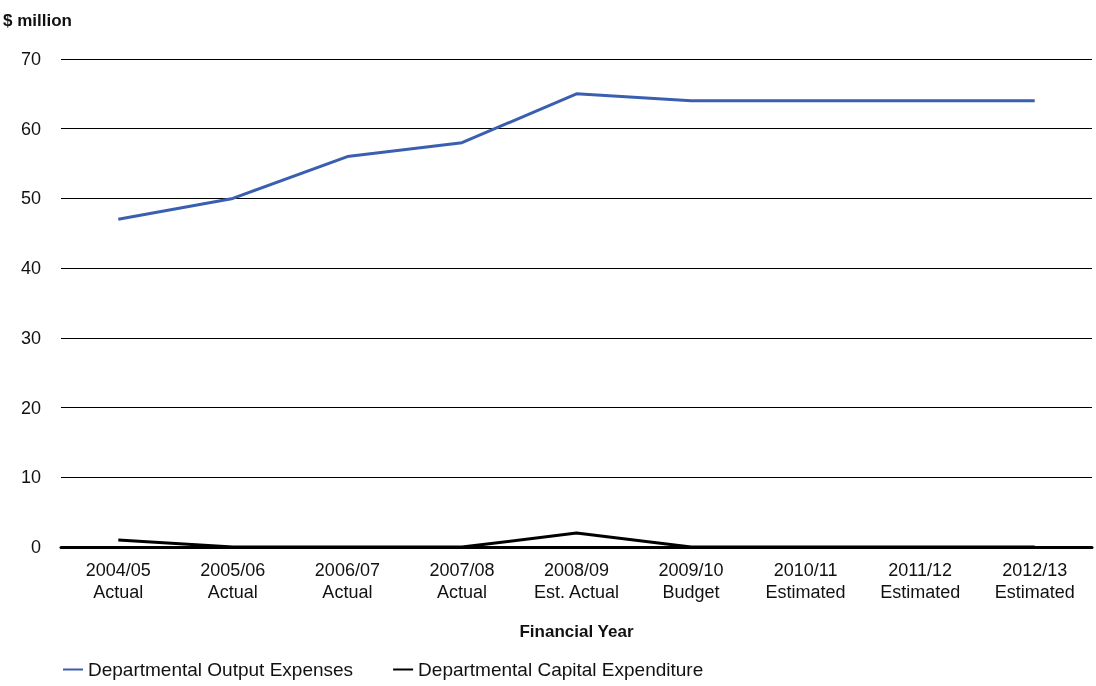  I want to click on x-tick-label: 2012/13 Estimated, so click(1034, 581).